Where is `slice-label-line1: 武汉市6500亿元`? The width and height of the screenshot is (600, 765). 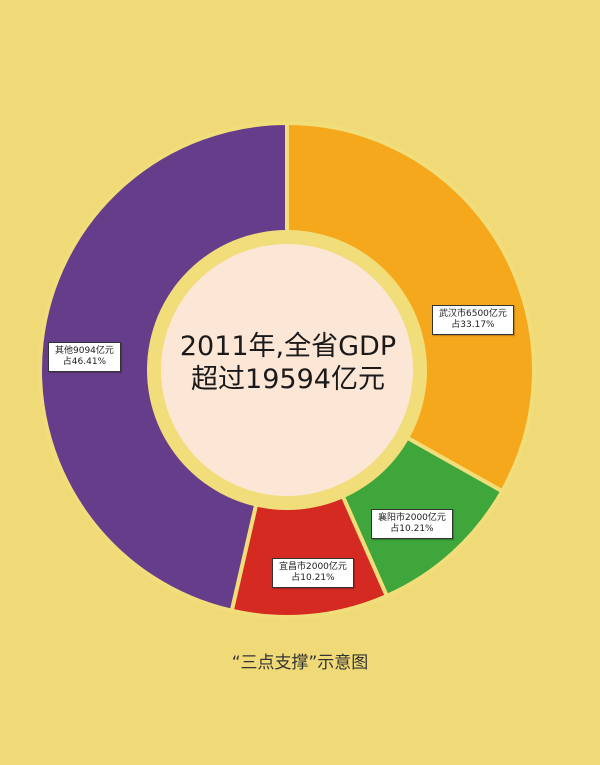
slice-label-line1: 武汉市6500亿元 is located at coordinates (473, 314).